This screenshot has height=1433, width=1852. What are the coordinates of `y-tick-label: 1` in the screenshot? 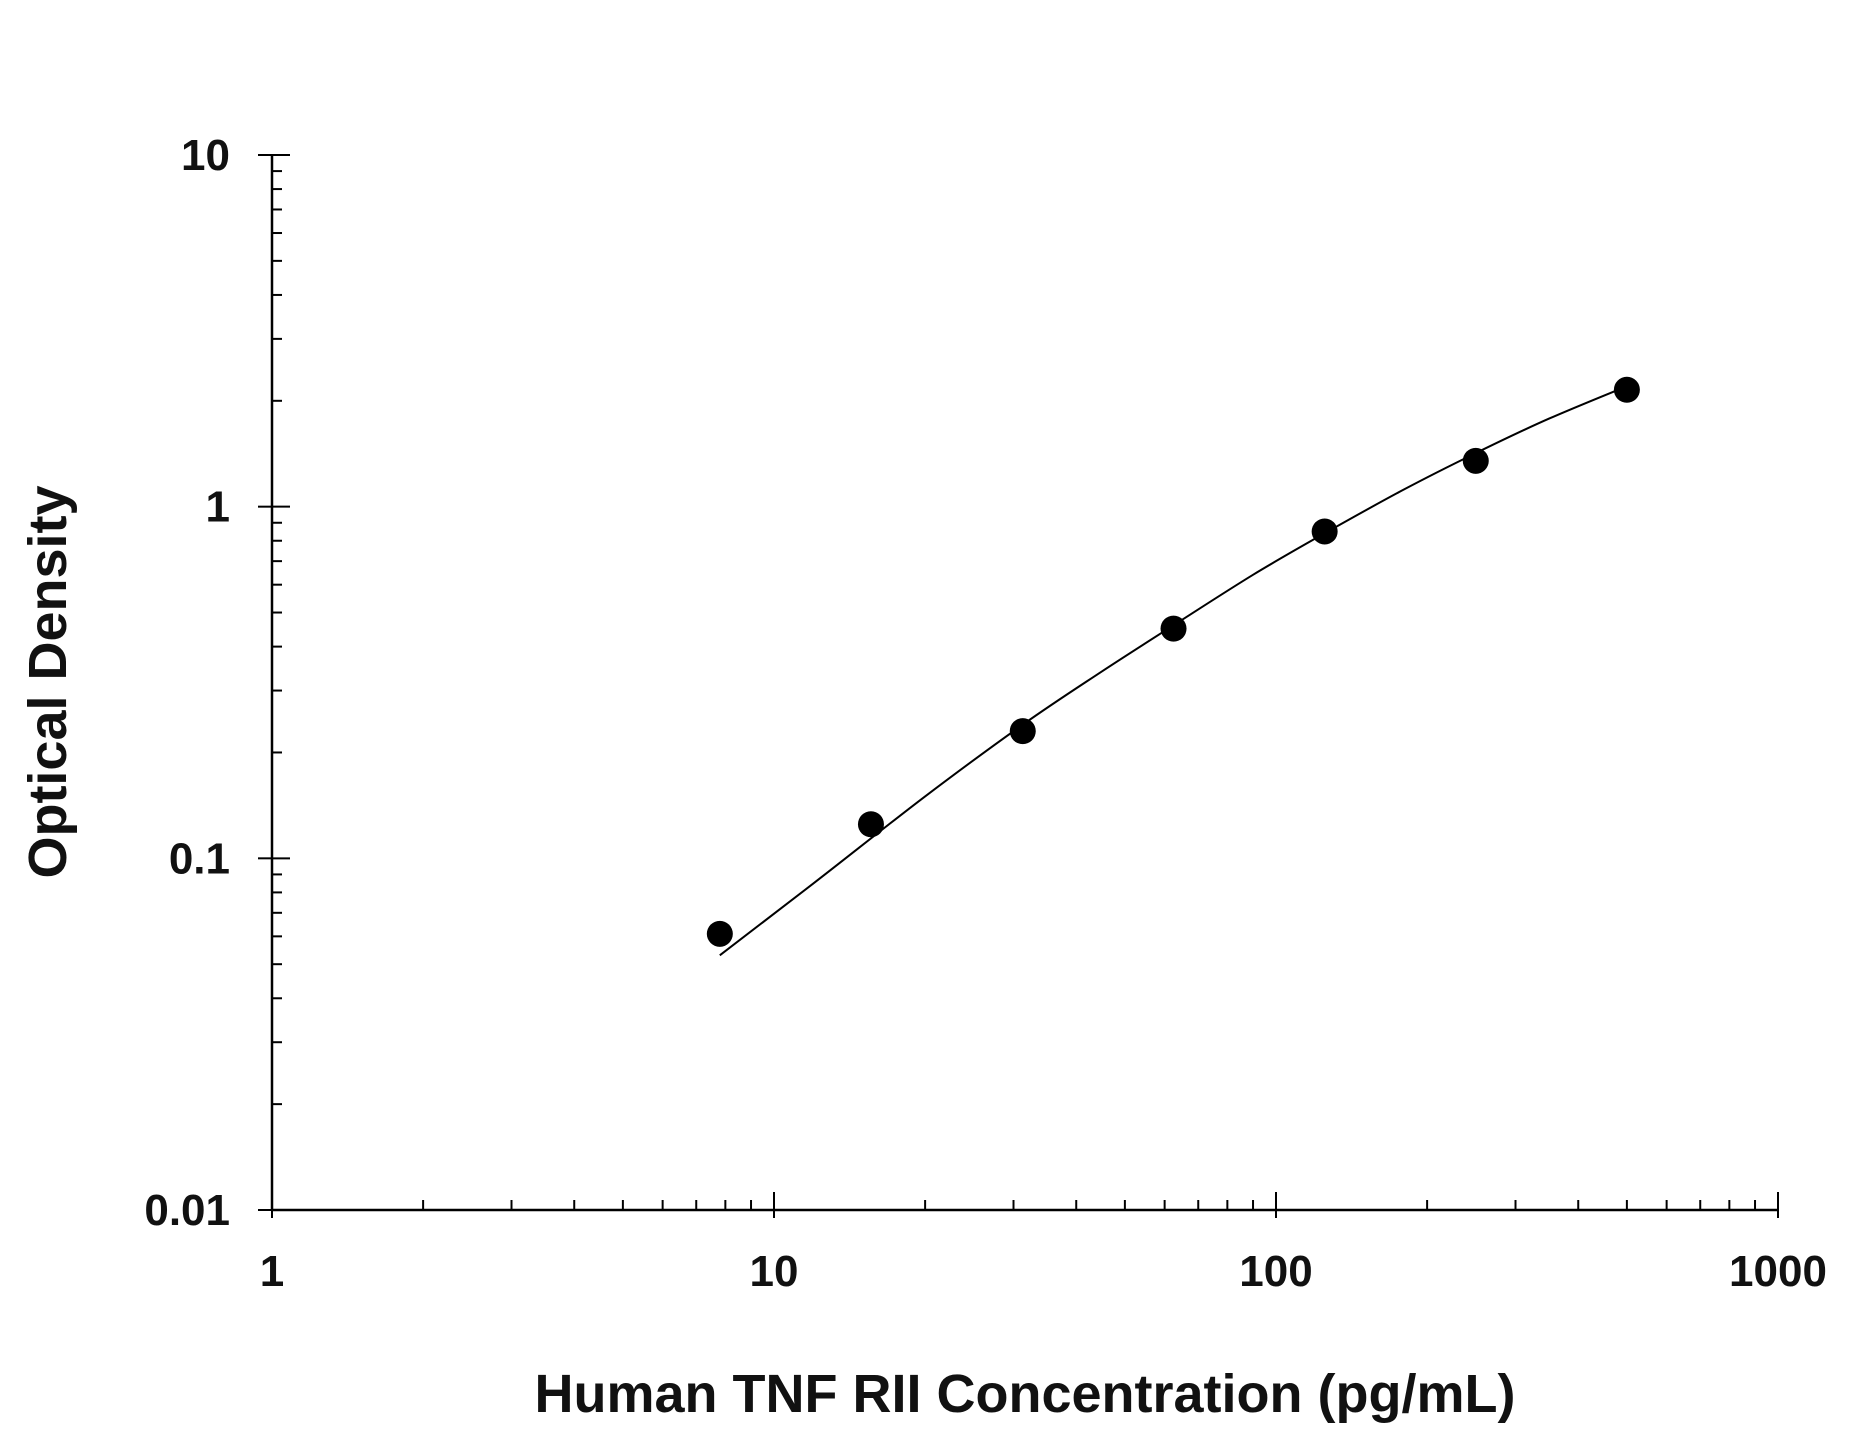 It's located at (218, 507).